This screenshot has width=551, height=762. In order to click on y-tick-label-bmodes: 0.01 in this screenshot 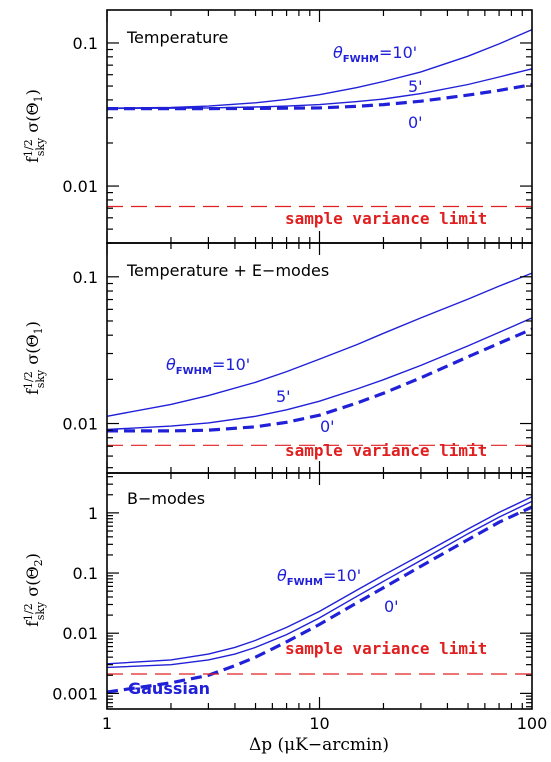, I will do `click(80, 633)`.